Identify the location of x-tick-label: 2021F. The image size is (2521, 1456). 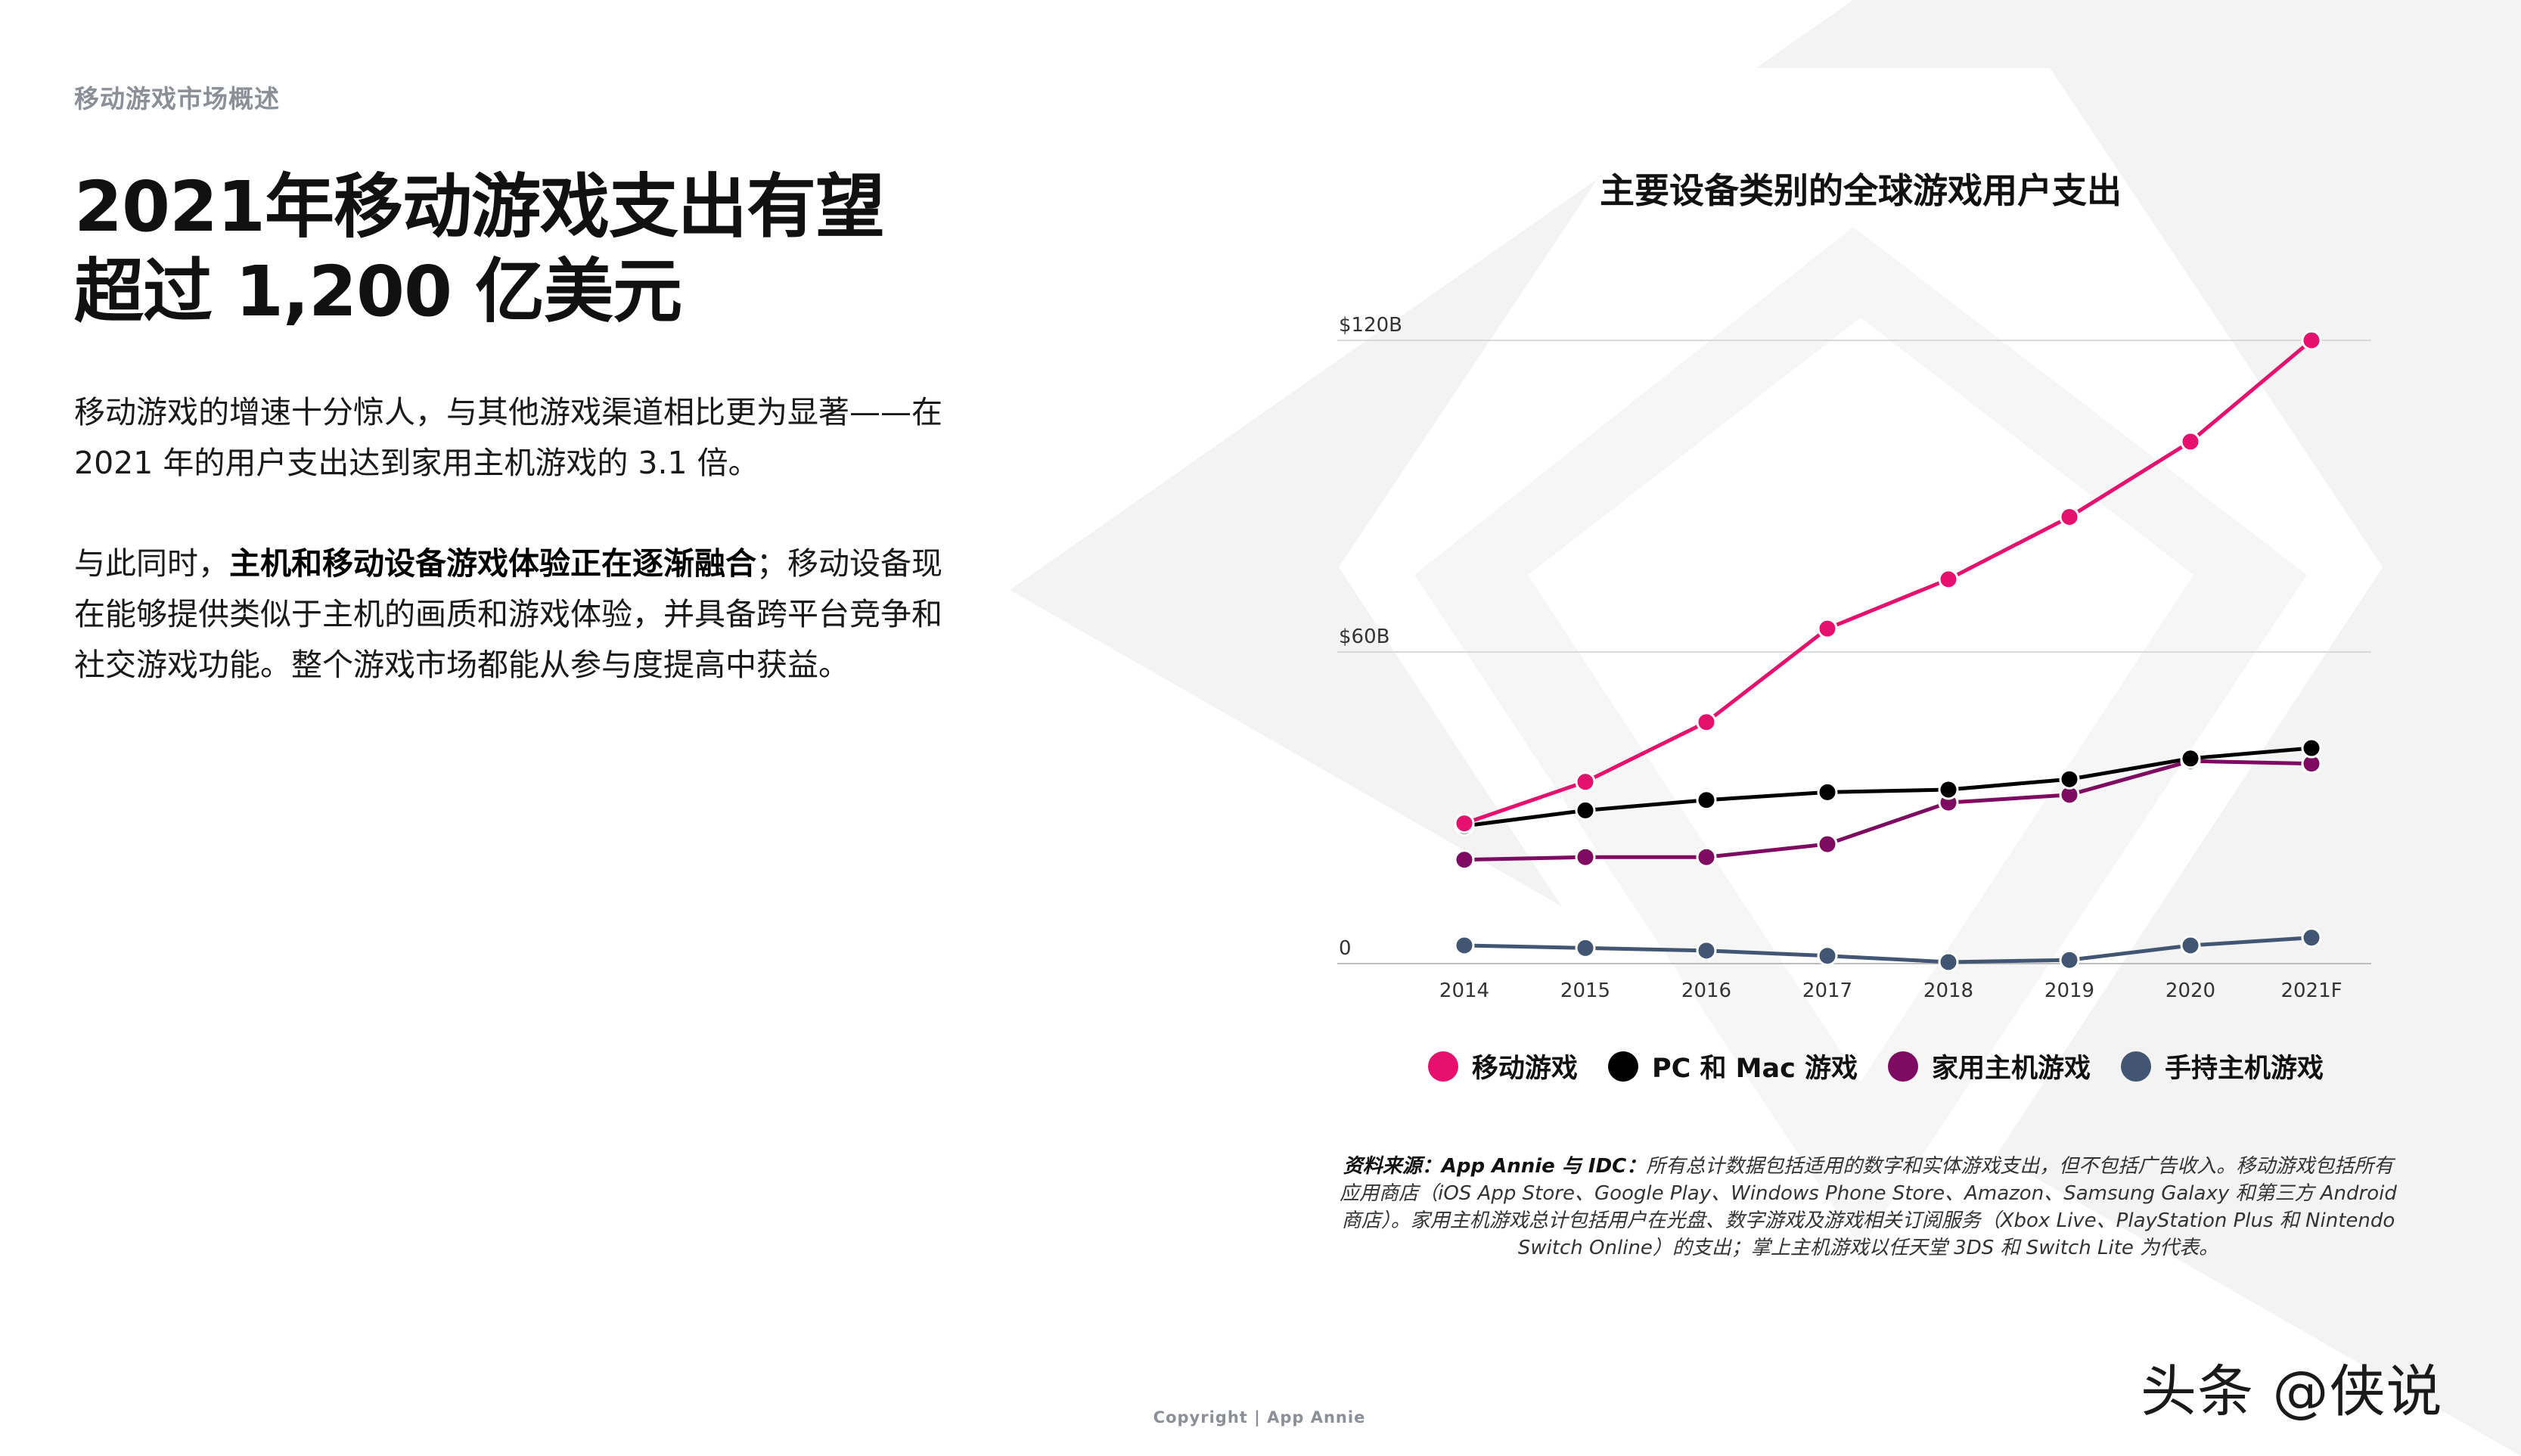
(2311, 990).